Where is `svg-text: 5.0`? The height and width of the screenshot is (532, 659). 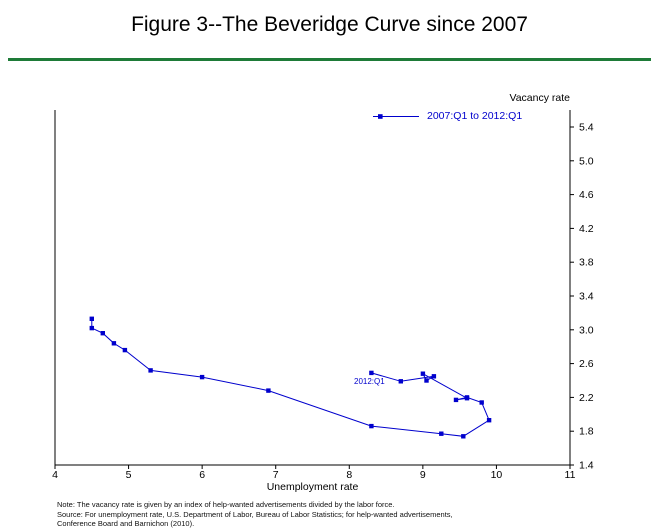
svg-text: 5.0 is located at coordinates (586, 161).